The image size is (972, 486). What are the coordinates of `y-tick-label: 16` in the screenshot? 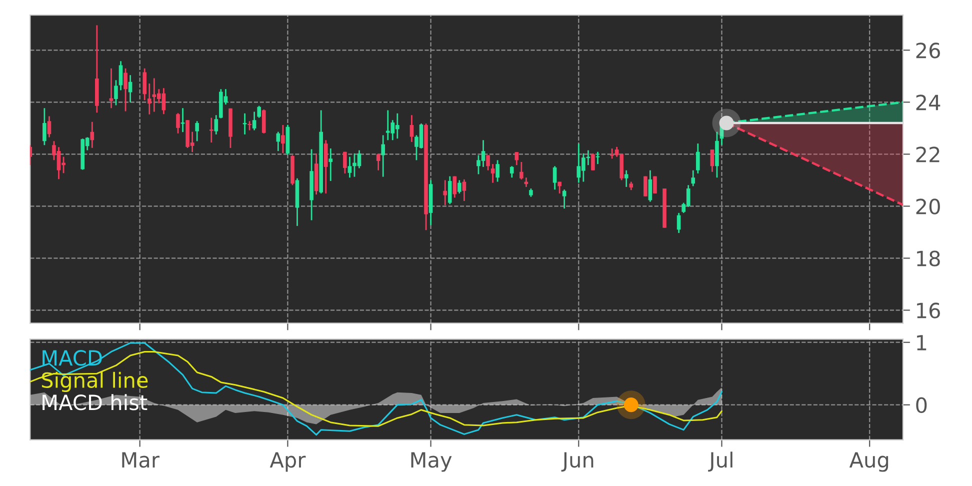 It's located at (928, 310).